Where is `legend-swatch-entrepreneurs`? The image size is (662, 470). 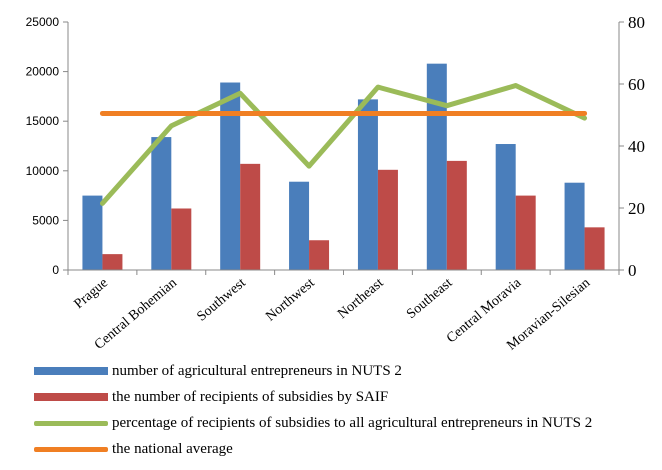
legend-swatch-entrepreneurs is located at coordinates (71, 371).